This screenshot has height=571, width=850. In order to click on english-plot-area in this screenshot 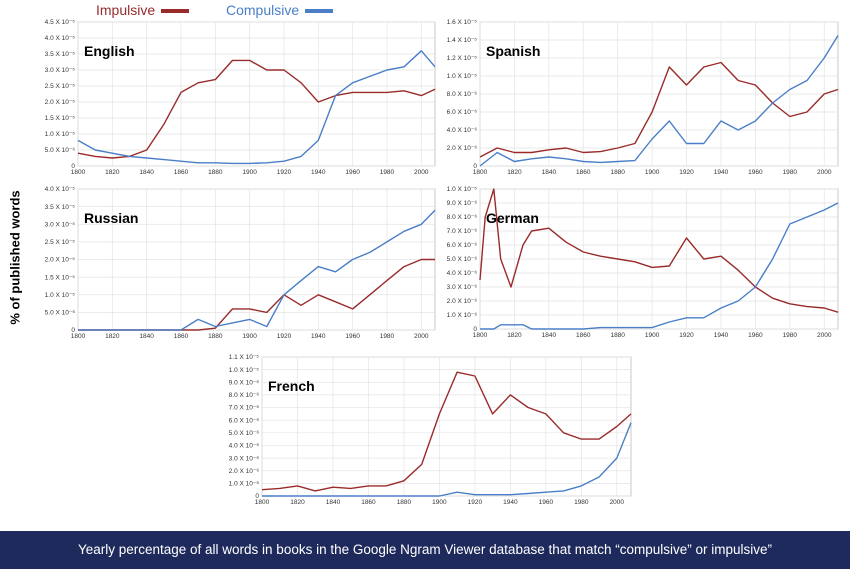, I will do `click(256, 94)`.